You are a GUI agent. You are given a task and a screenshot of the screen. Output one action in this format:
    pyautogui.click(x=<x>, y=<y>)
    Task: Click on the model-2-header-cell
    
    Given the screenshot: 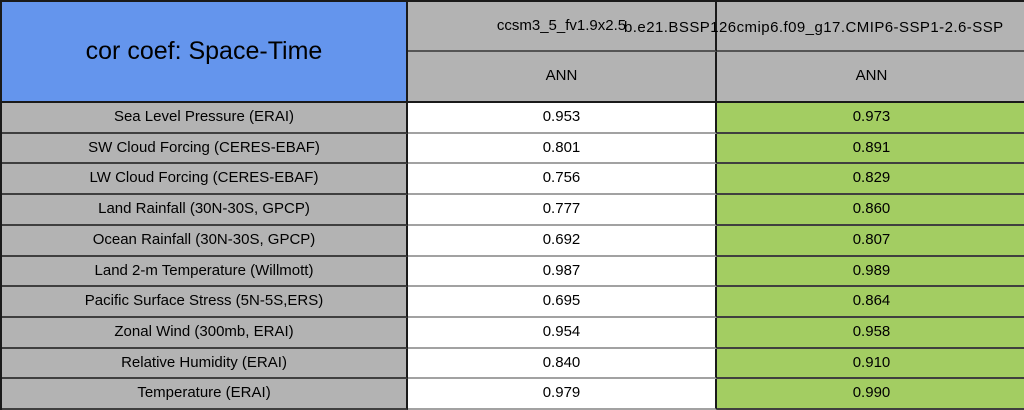 What is the action you would take?
    pyautogui.click(x=870, y=27)
    